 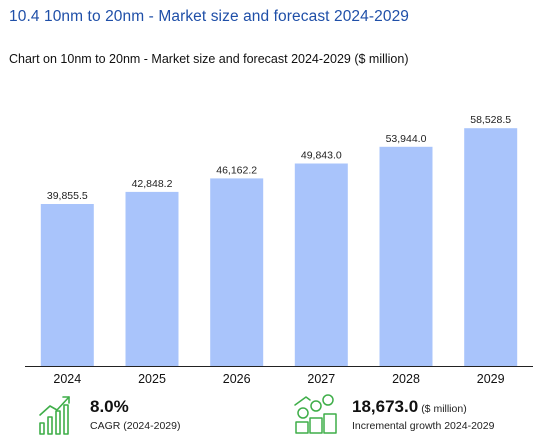 I want to click on incremental-growth-value: 18,673.0, so click(x=385, y=406).